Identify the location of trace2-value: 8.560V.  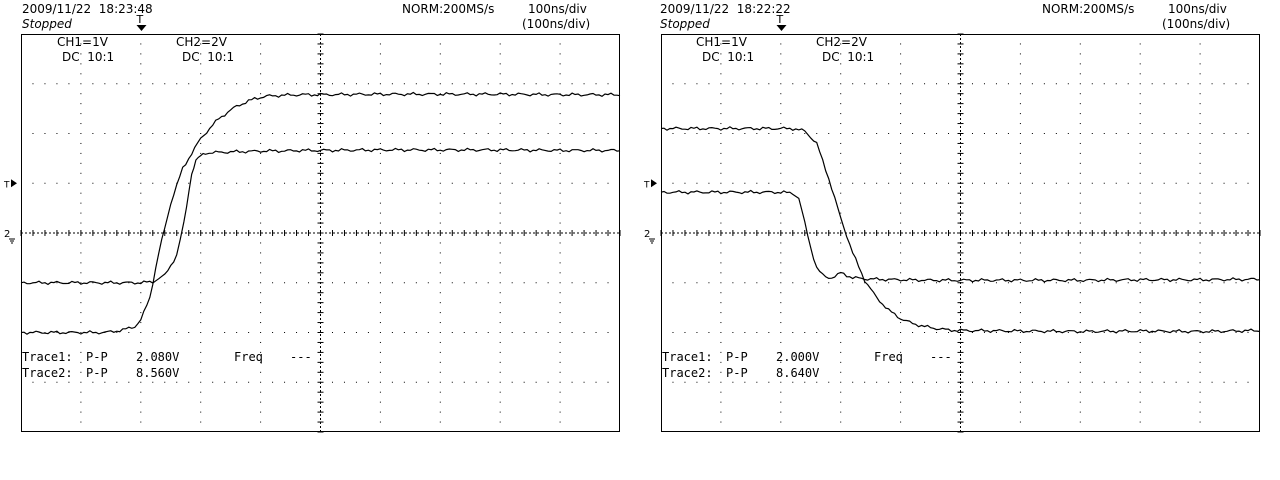
(158, 373).